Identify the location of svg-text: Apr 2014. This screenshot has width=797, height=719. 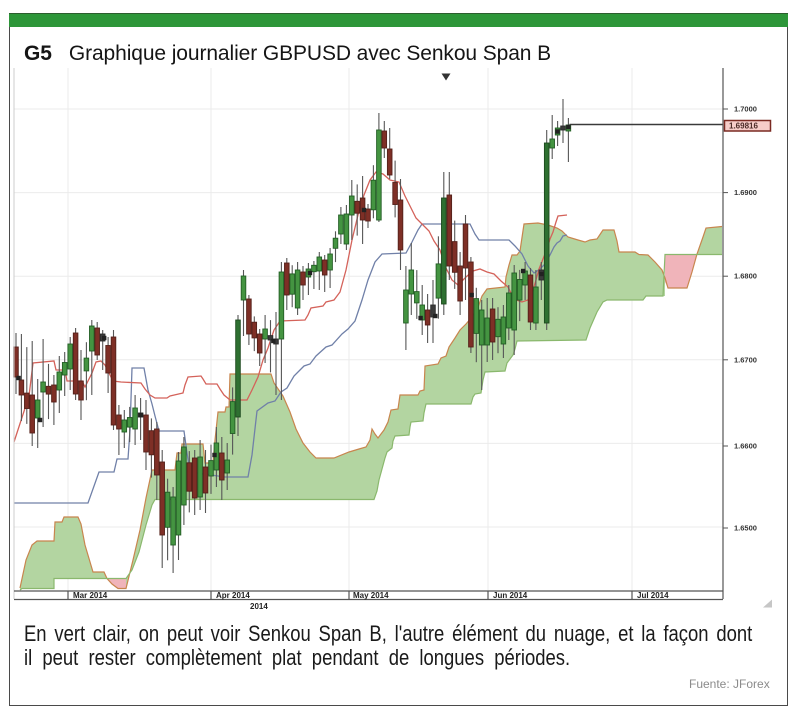
(233, 595).